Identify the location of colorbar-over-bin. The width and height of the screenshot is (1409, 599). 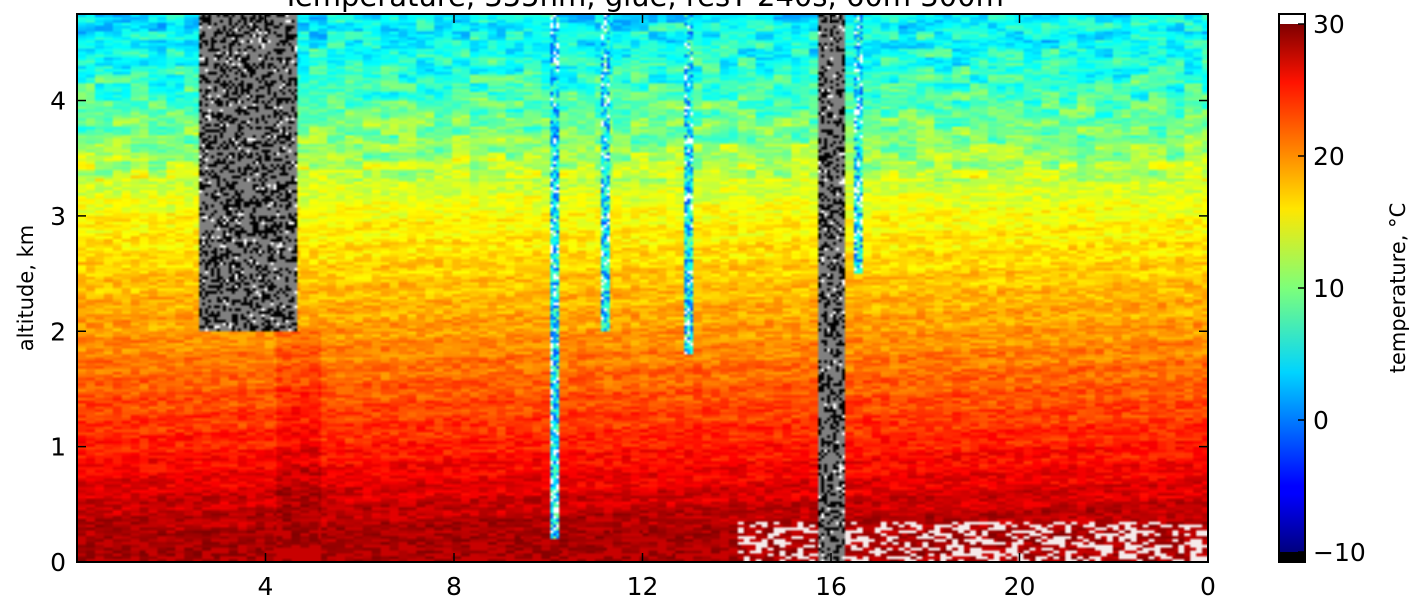
(1292, 19).